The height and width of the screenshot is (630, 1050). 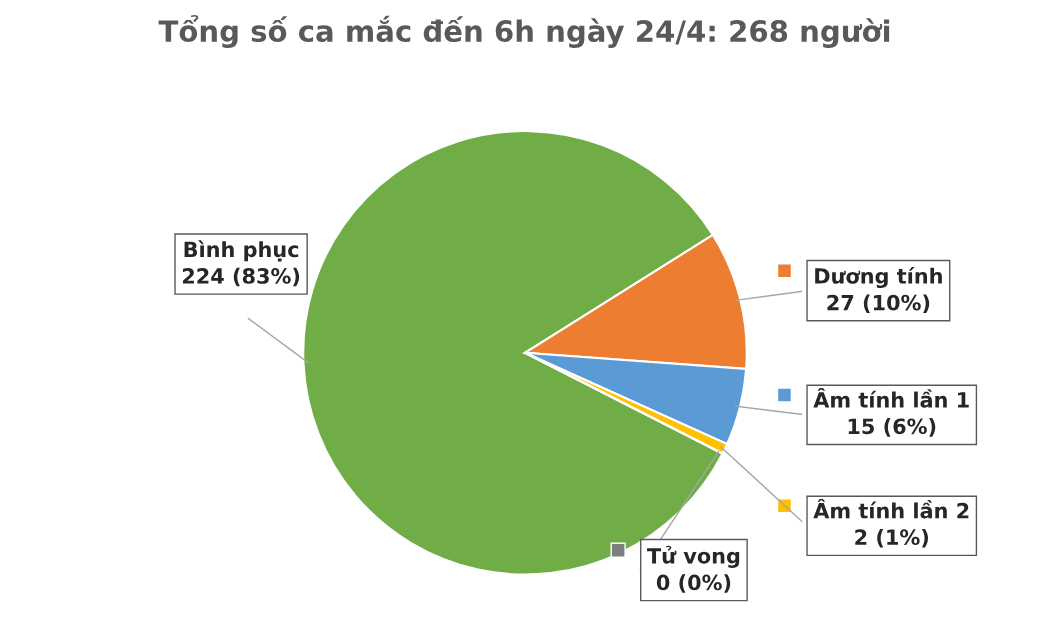 What do you see at coordinates (891, 509) in the screenshot?
I see `legend-label: Âm tính lần 2` at bounding box center [891, 509].